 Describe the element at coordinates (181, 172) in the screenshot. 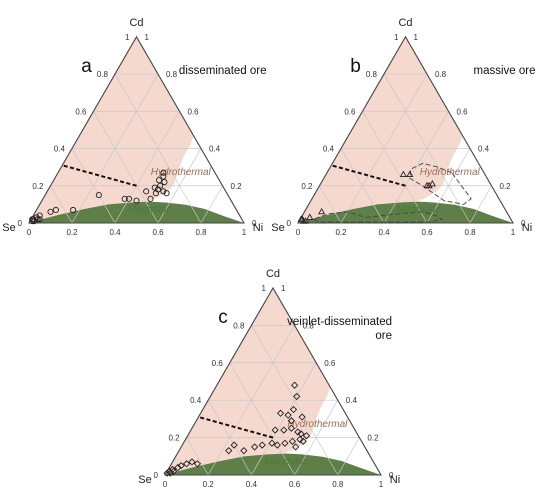

I see `hydrothermal-label: Hydrothermal` at that location.